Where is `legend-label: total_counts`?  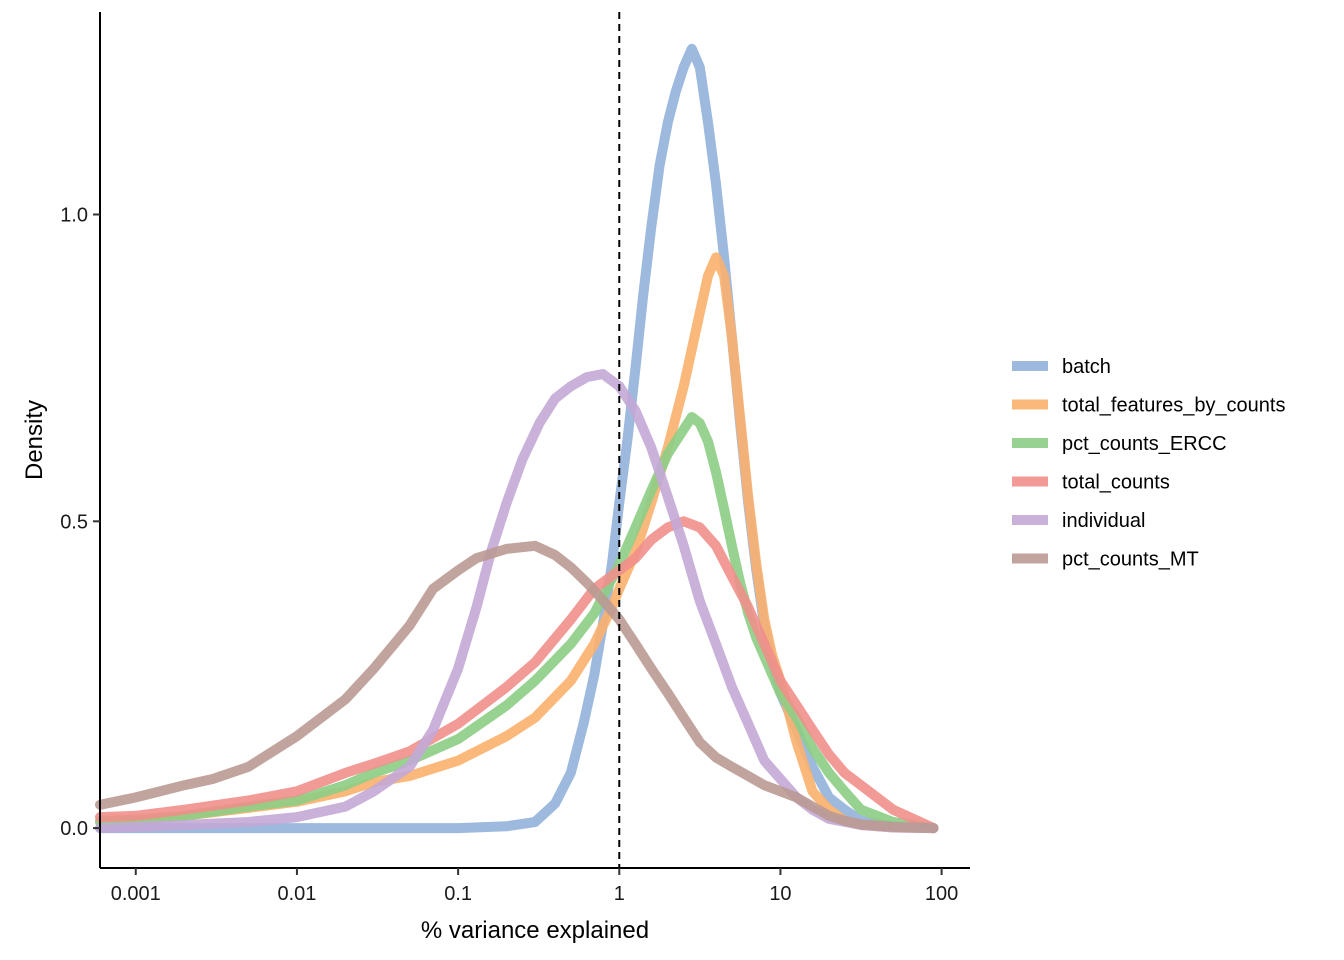 legend-label: total_counts is located at coordinates (1116, 483).